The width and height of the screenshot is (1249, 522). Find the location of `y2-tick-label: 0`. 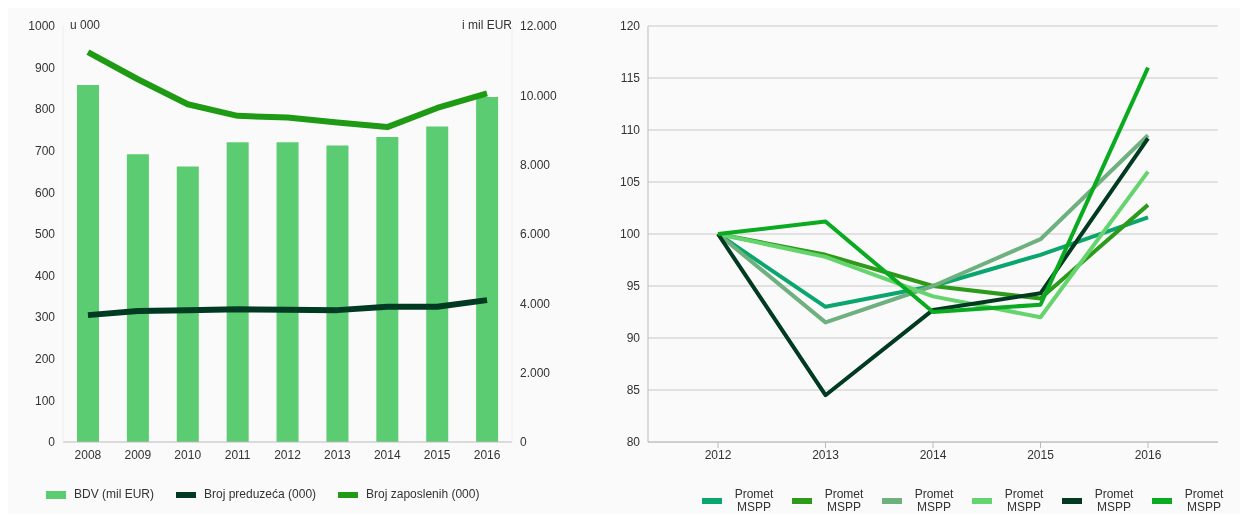

y2-tick-label: 0 is located at coordinates (523, 442).